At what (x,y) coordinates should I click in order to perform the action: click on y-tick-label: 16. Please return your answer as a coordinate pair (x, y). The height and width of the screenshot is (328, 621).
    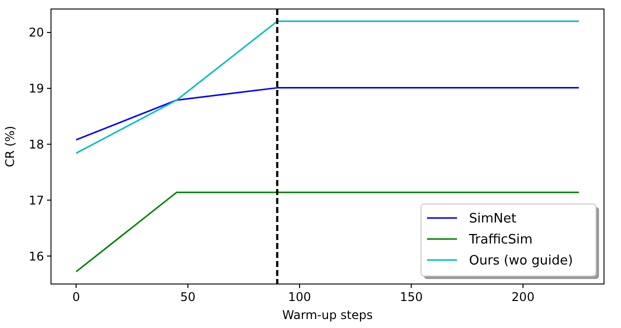
    Looking at the image, I should click on (36, 256).